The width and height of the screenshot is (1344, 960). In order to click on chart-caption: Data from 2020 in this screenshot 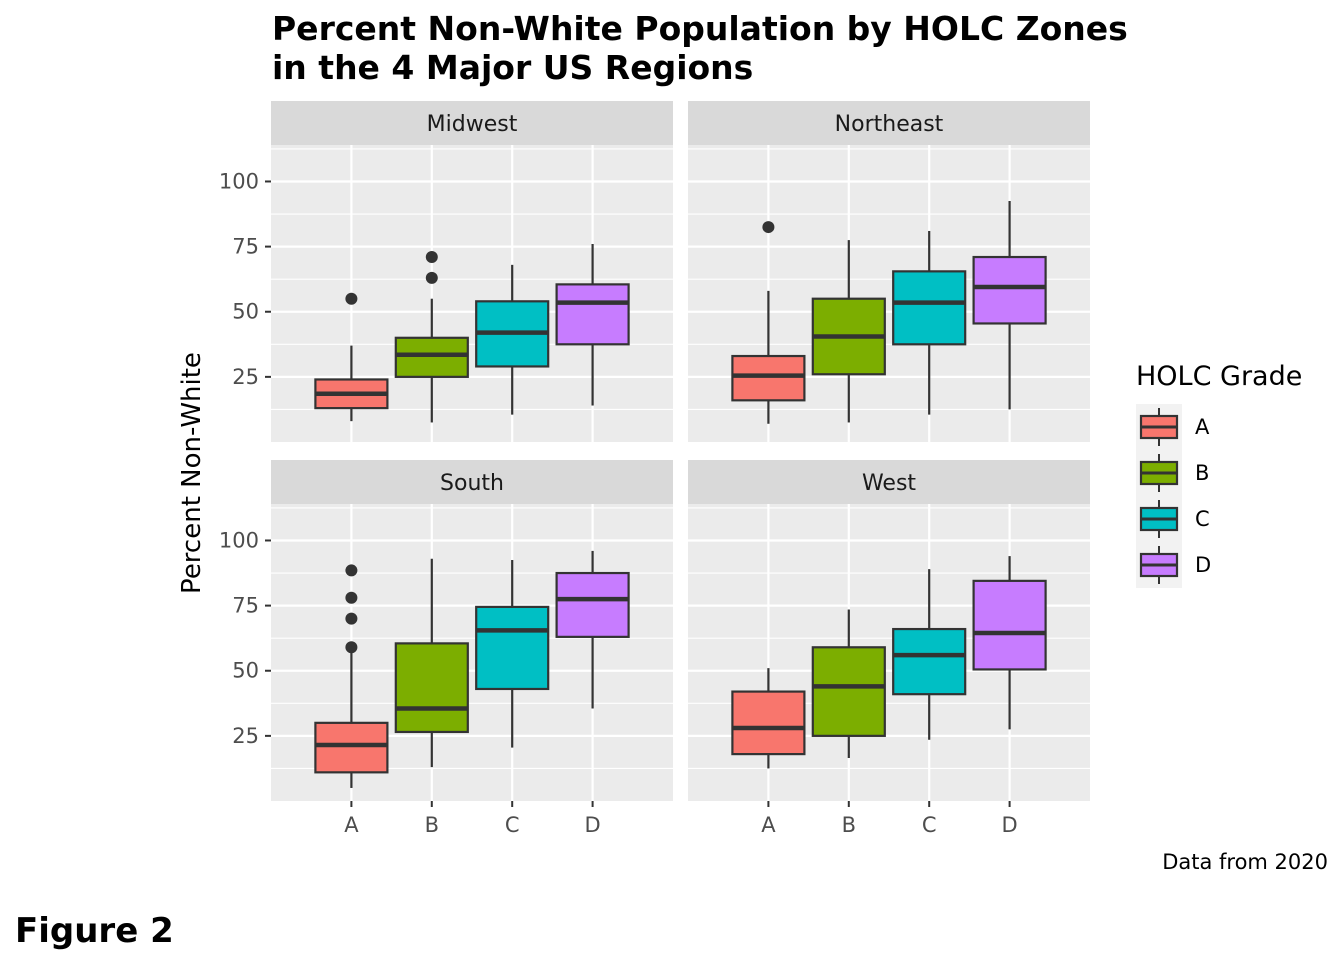, I will do `click(1245, 862)`.